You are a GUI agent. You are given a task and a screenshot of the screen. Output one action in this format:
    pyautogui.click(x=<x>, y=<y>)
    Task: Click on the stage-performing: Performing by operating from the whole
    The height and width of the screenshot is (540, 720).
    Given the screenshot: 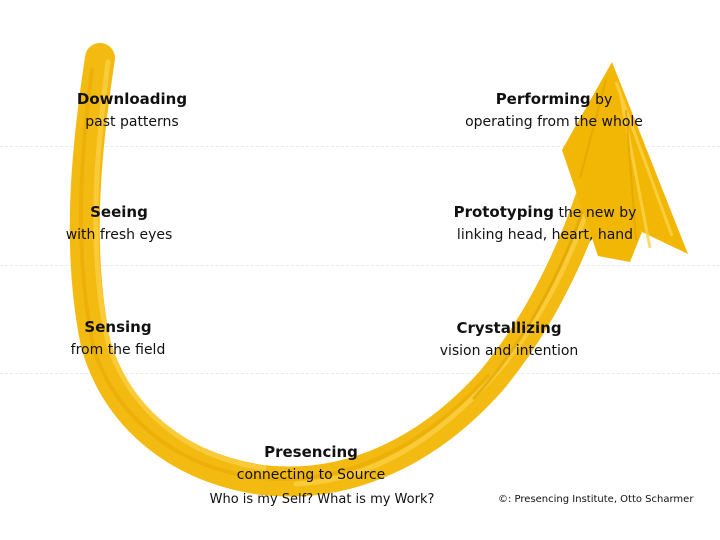 What is the action you would take?
    pyautogui.click(x=554, y=110)
    